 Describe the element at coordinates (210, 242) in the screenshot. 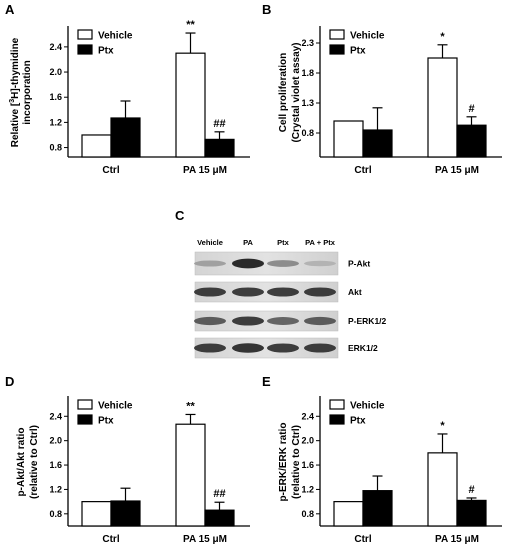

I see `blot-lane-label: Vehicle` at that location.